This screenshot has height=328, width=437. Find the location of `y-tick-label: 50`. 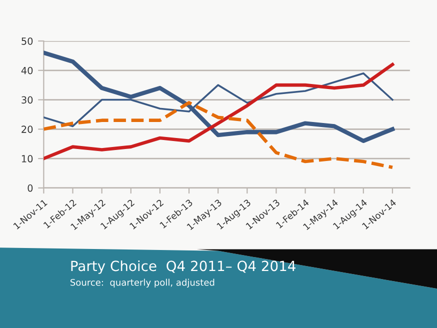

y-tick-label: 50 is located at coordinates (27, 41).